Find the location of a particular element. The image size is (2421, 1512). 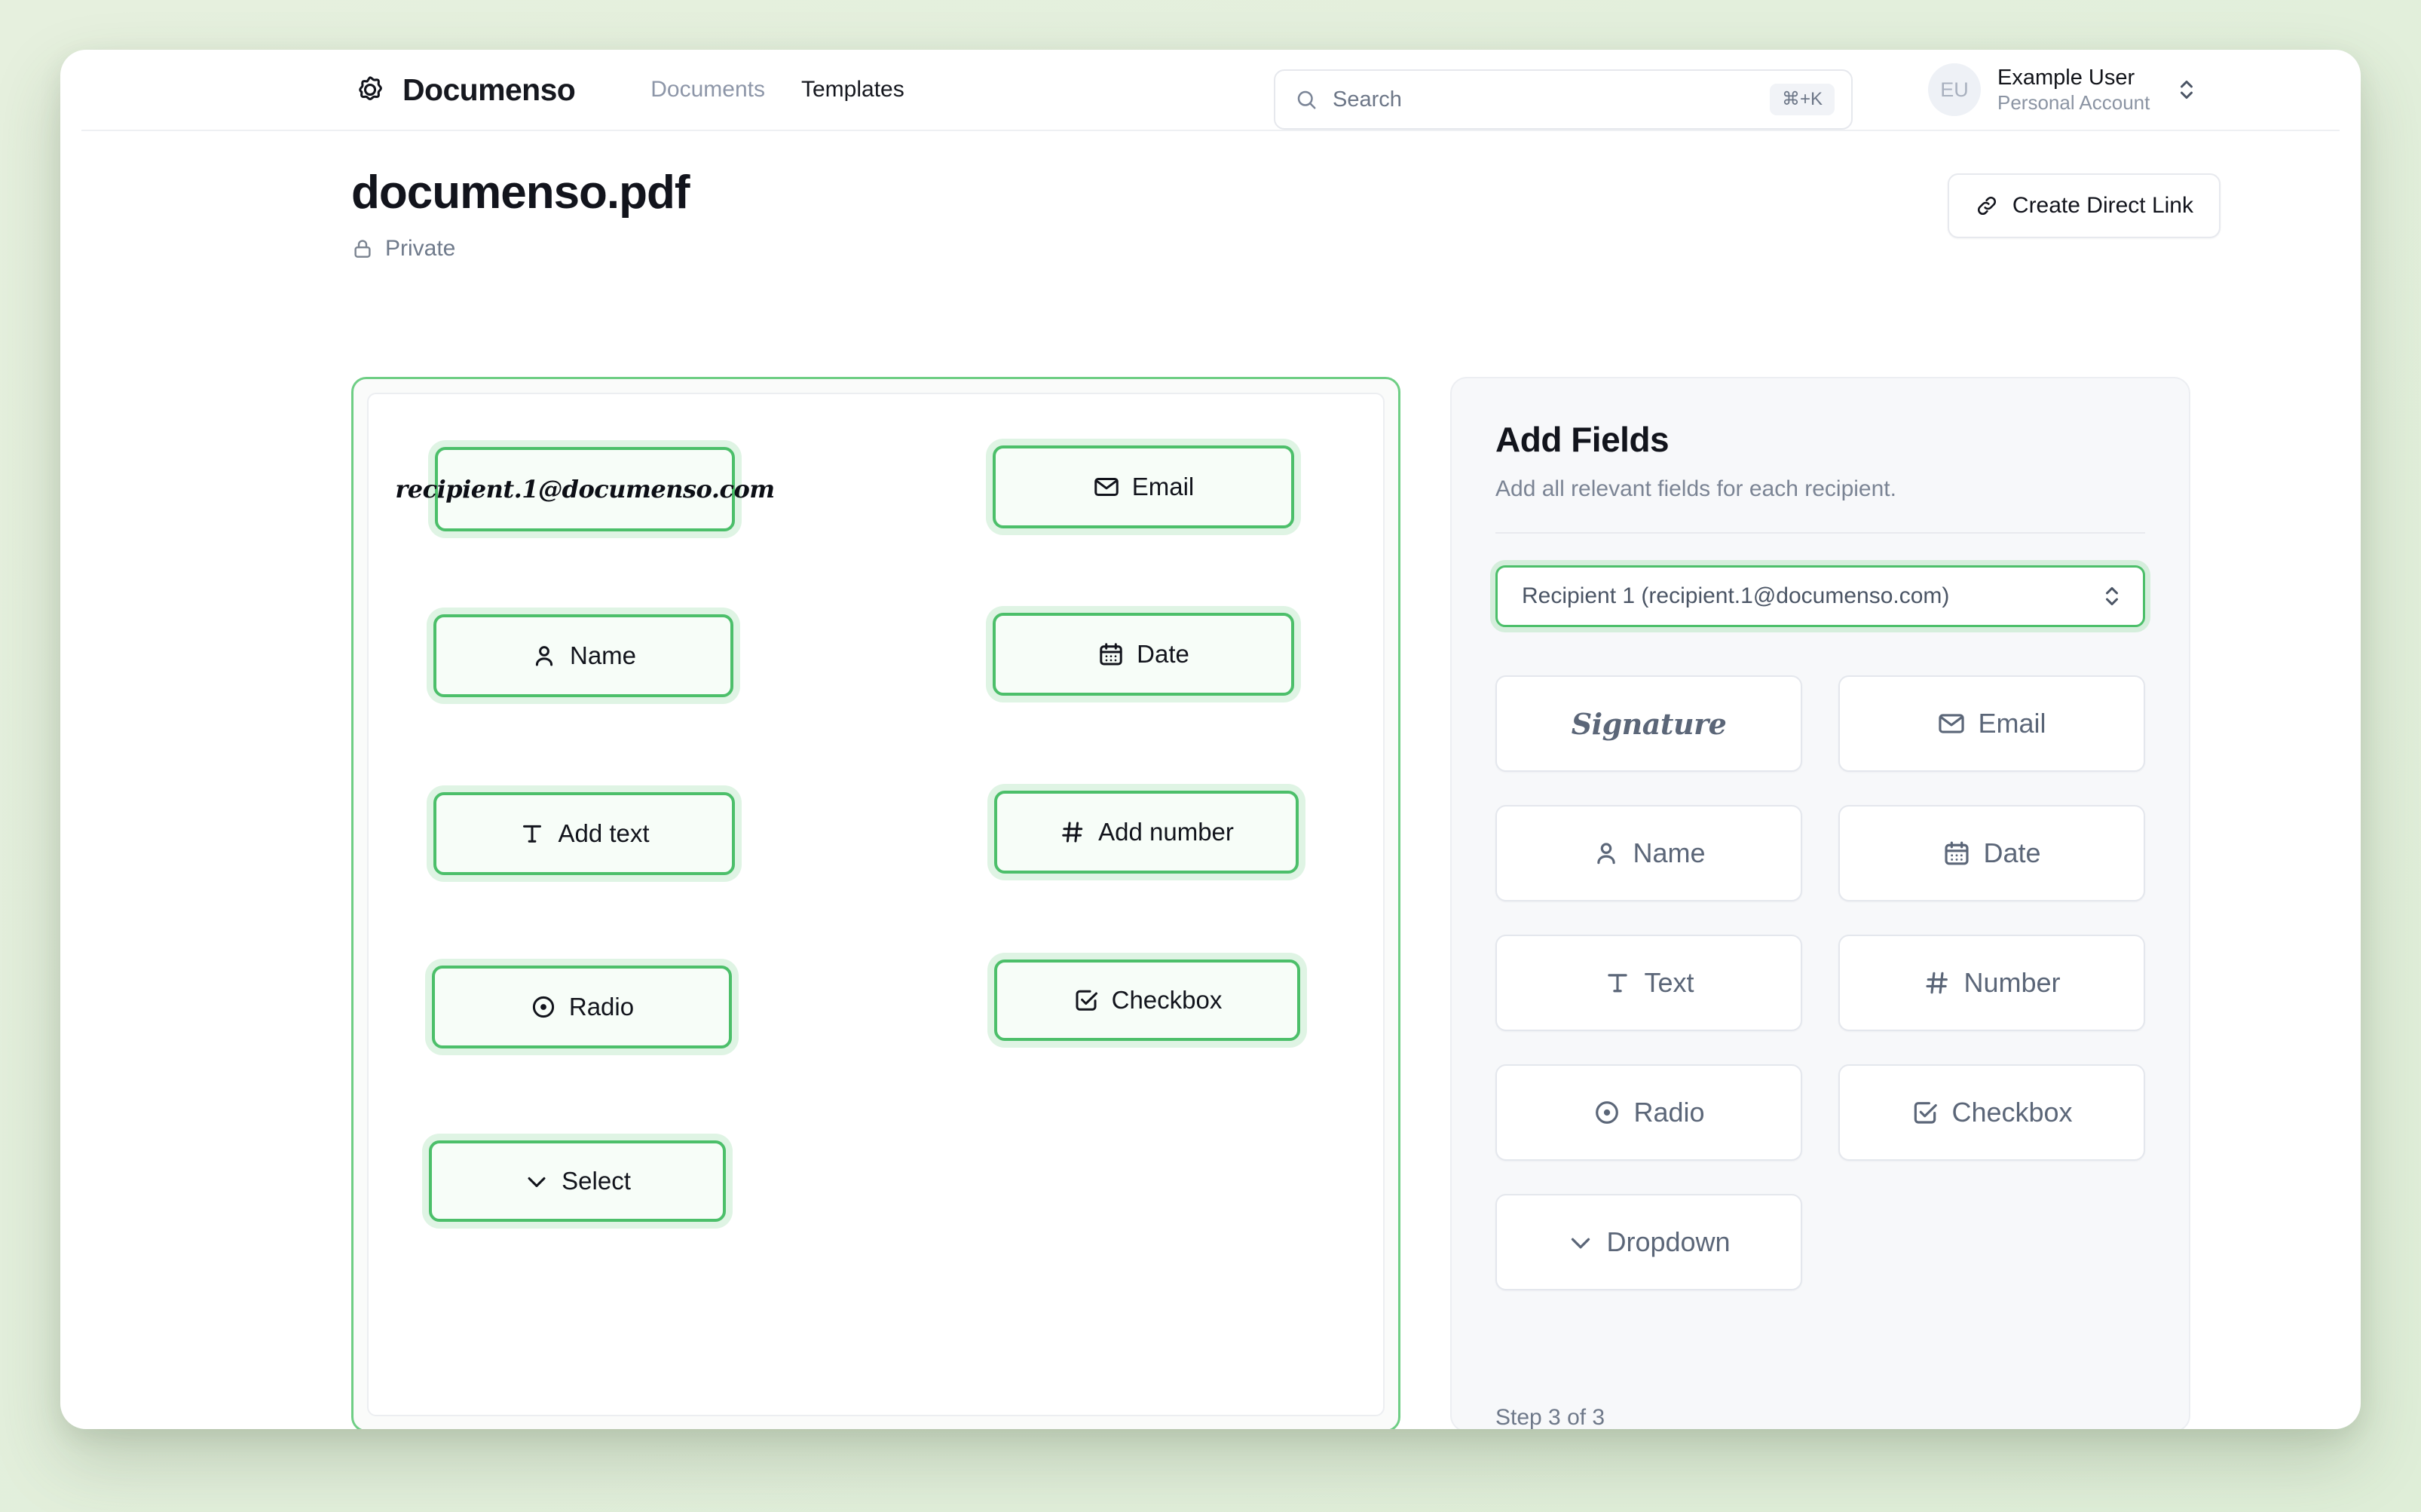

placed-field-label: recipient.1@documenso.com is located at coordinates (585, 489).